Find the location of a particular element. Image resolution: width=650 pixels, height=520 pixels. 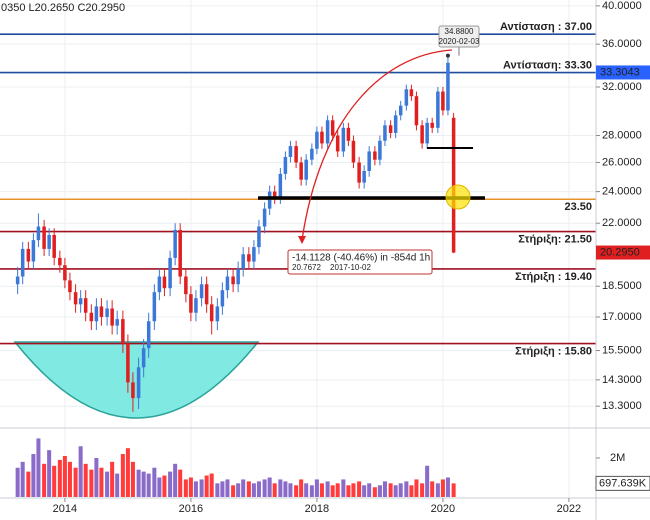

x-tick-label: 2020 is located at coordinates (443, 509).